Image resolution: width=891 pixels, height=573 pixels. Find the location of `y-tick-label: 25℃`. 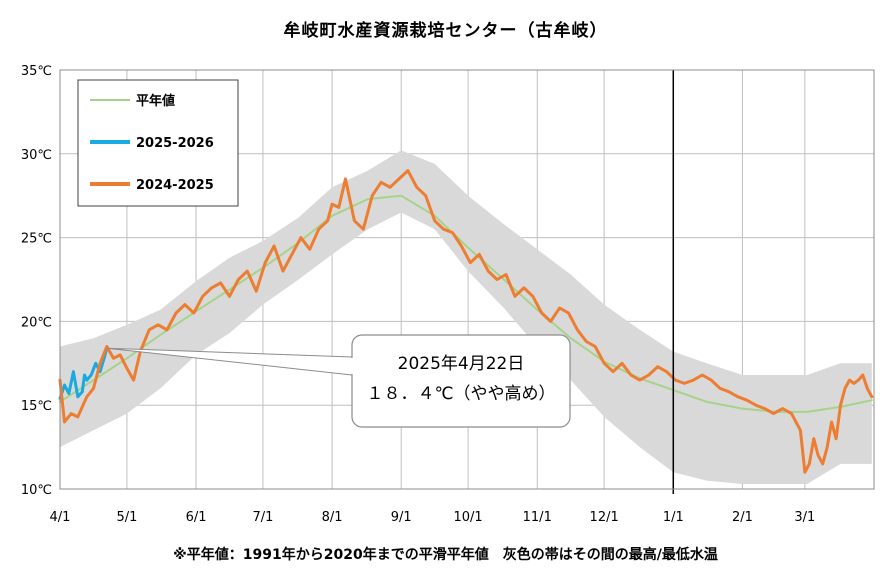

y-tick-label: 25℃ is located at coordinates (36, 239).